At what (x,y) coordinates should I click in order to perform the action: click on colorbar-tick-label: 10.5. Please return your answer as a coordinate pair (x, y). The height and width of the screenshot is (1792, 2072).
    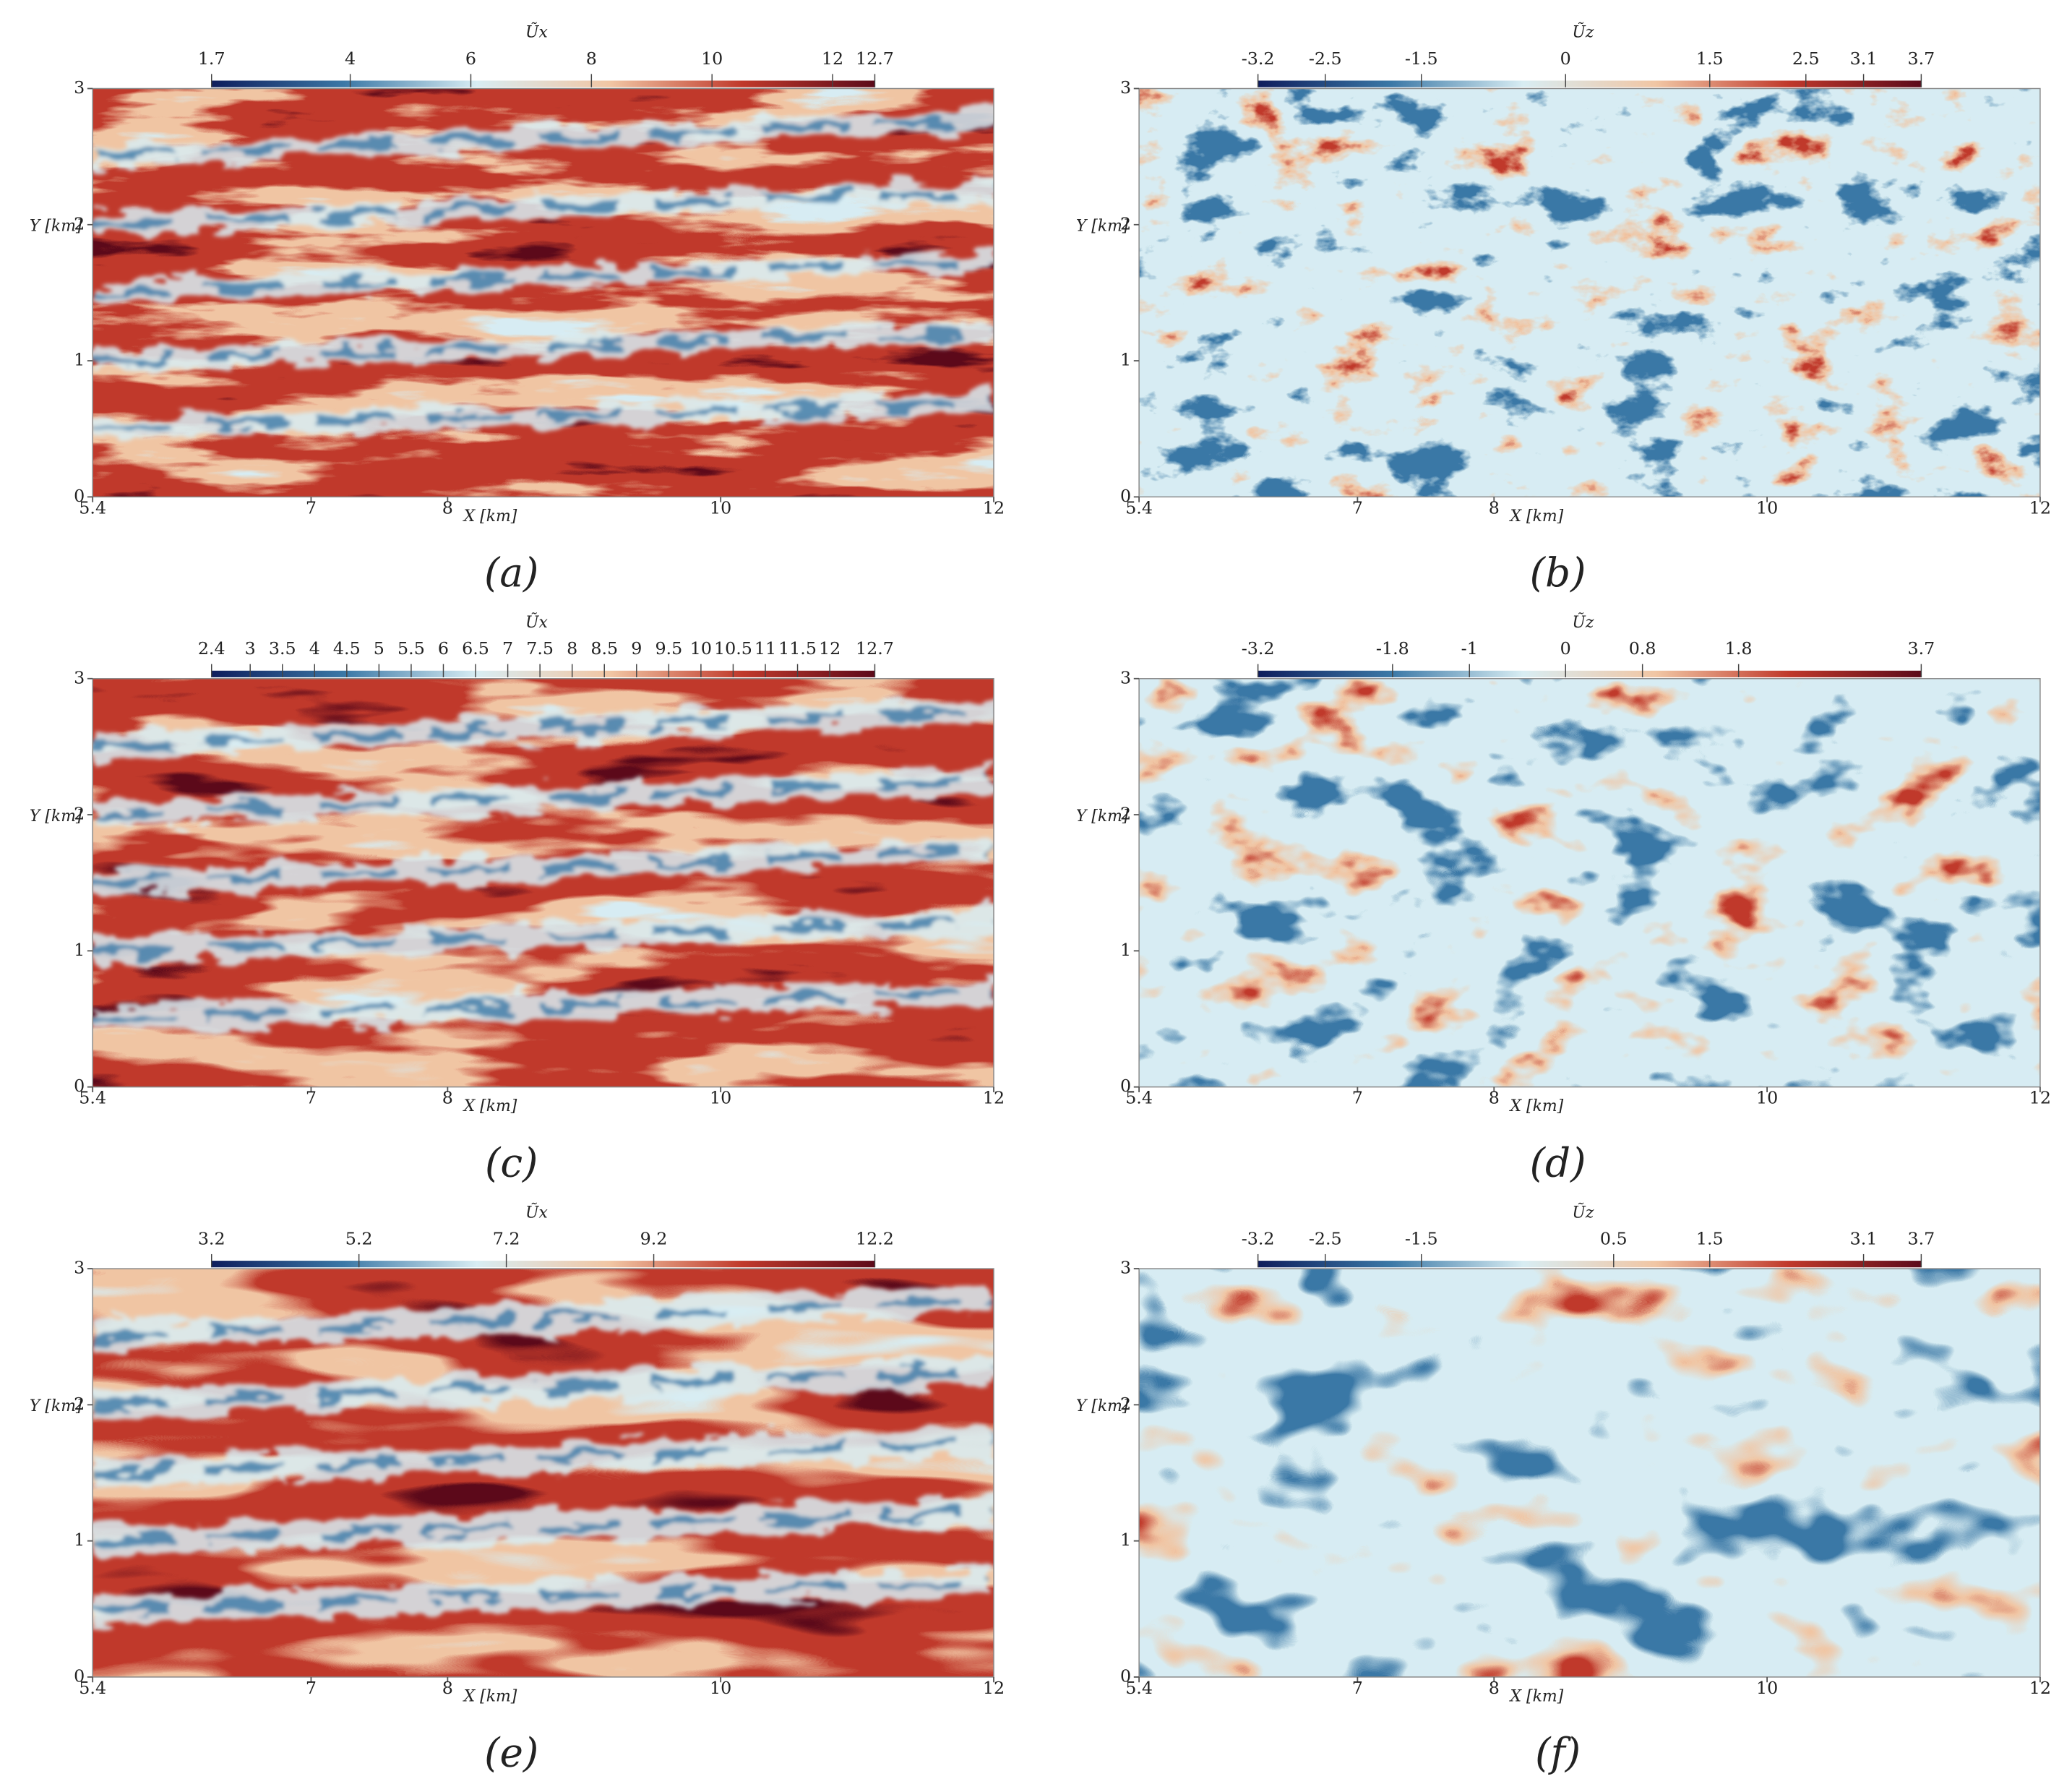
    Looking at the image, I should click on (733, 649).